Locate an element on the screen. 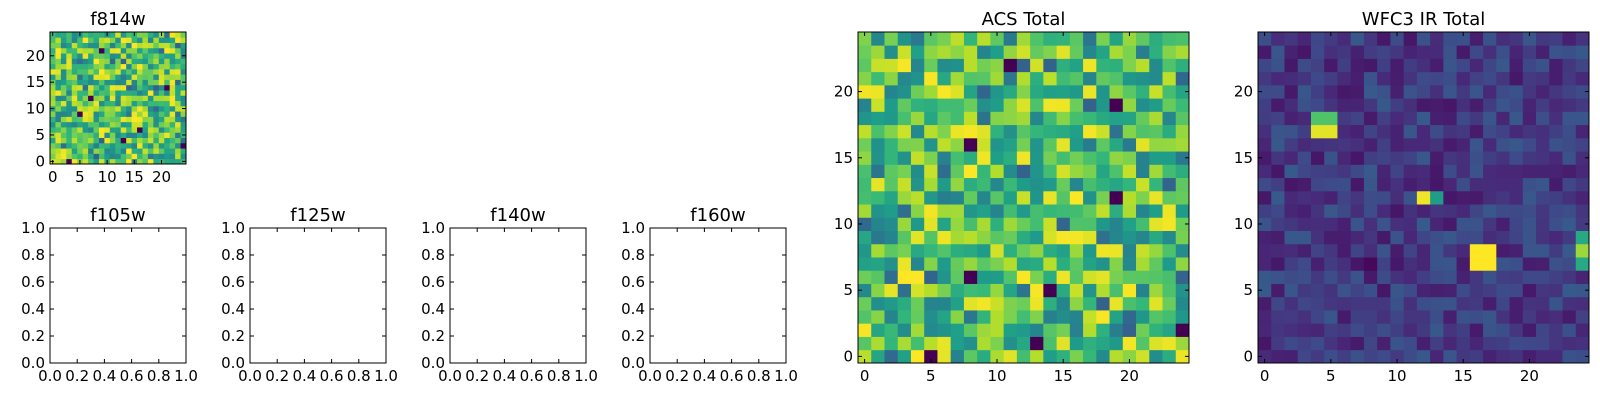  x-tick-label: 0.8 is located at coordinates (759, 376).